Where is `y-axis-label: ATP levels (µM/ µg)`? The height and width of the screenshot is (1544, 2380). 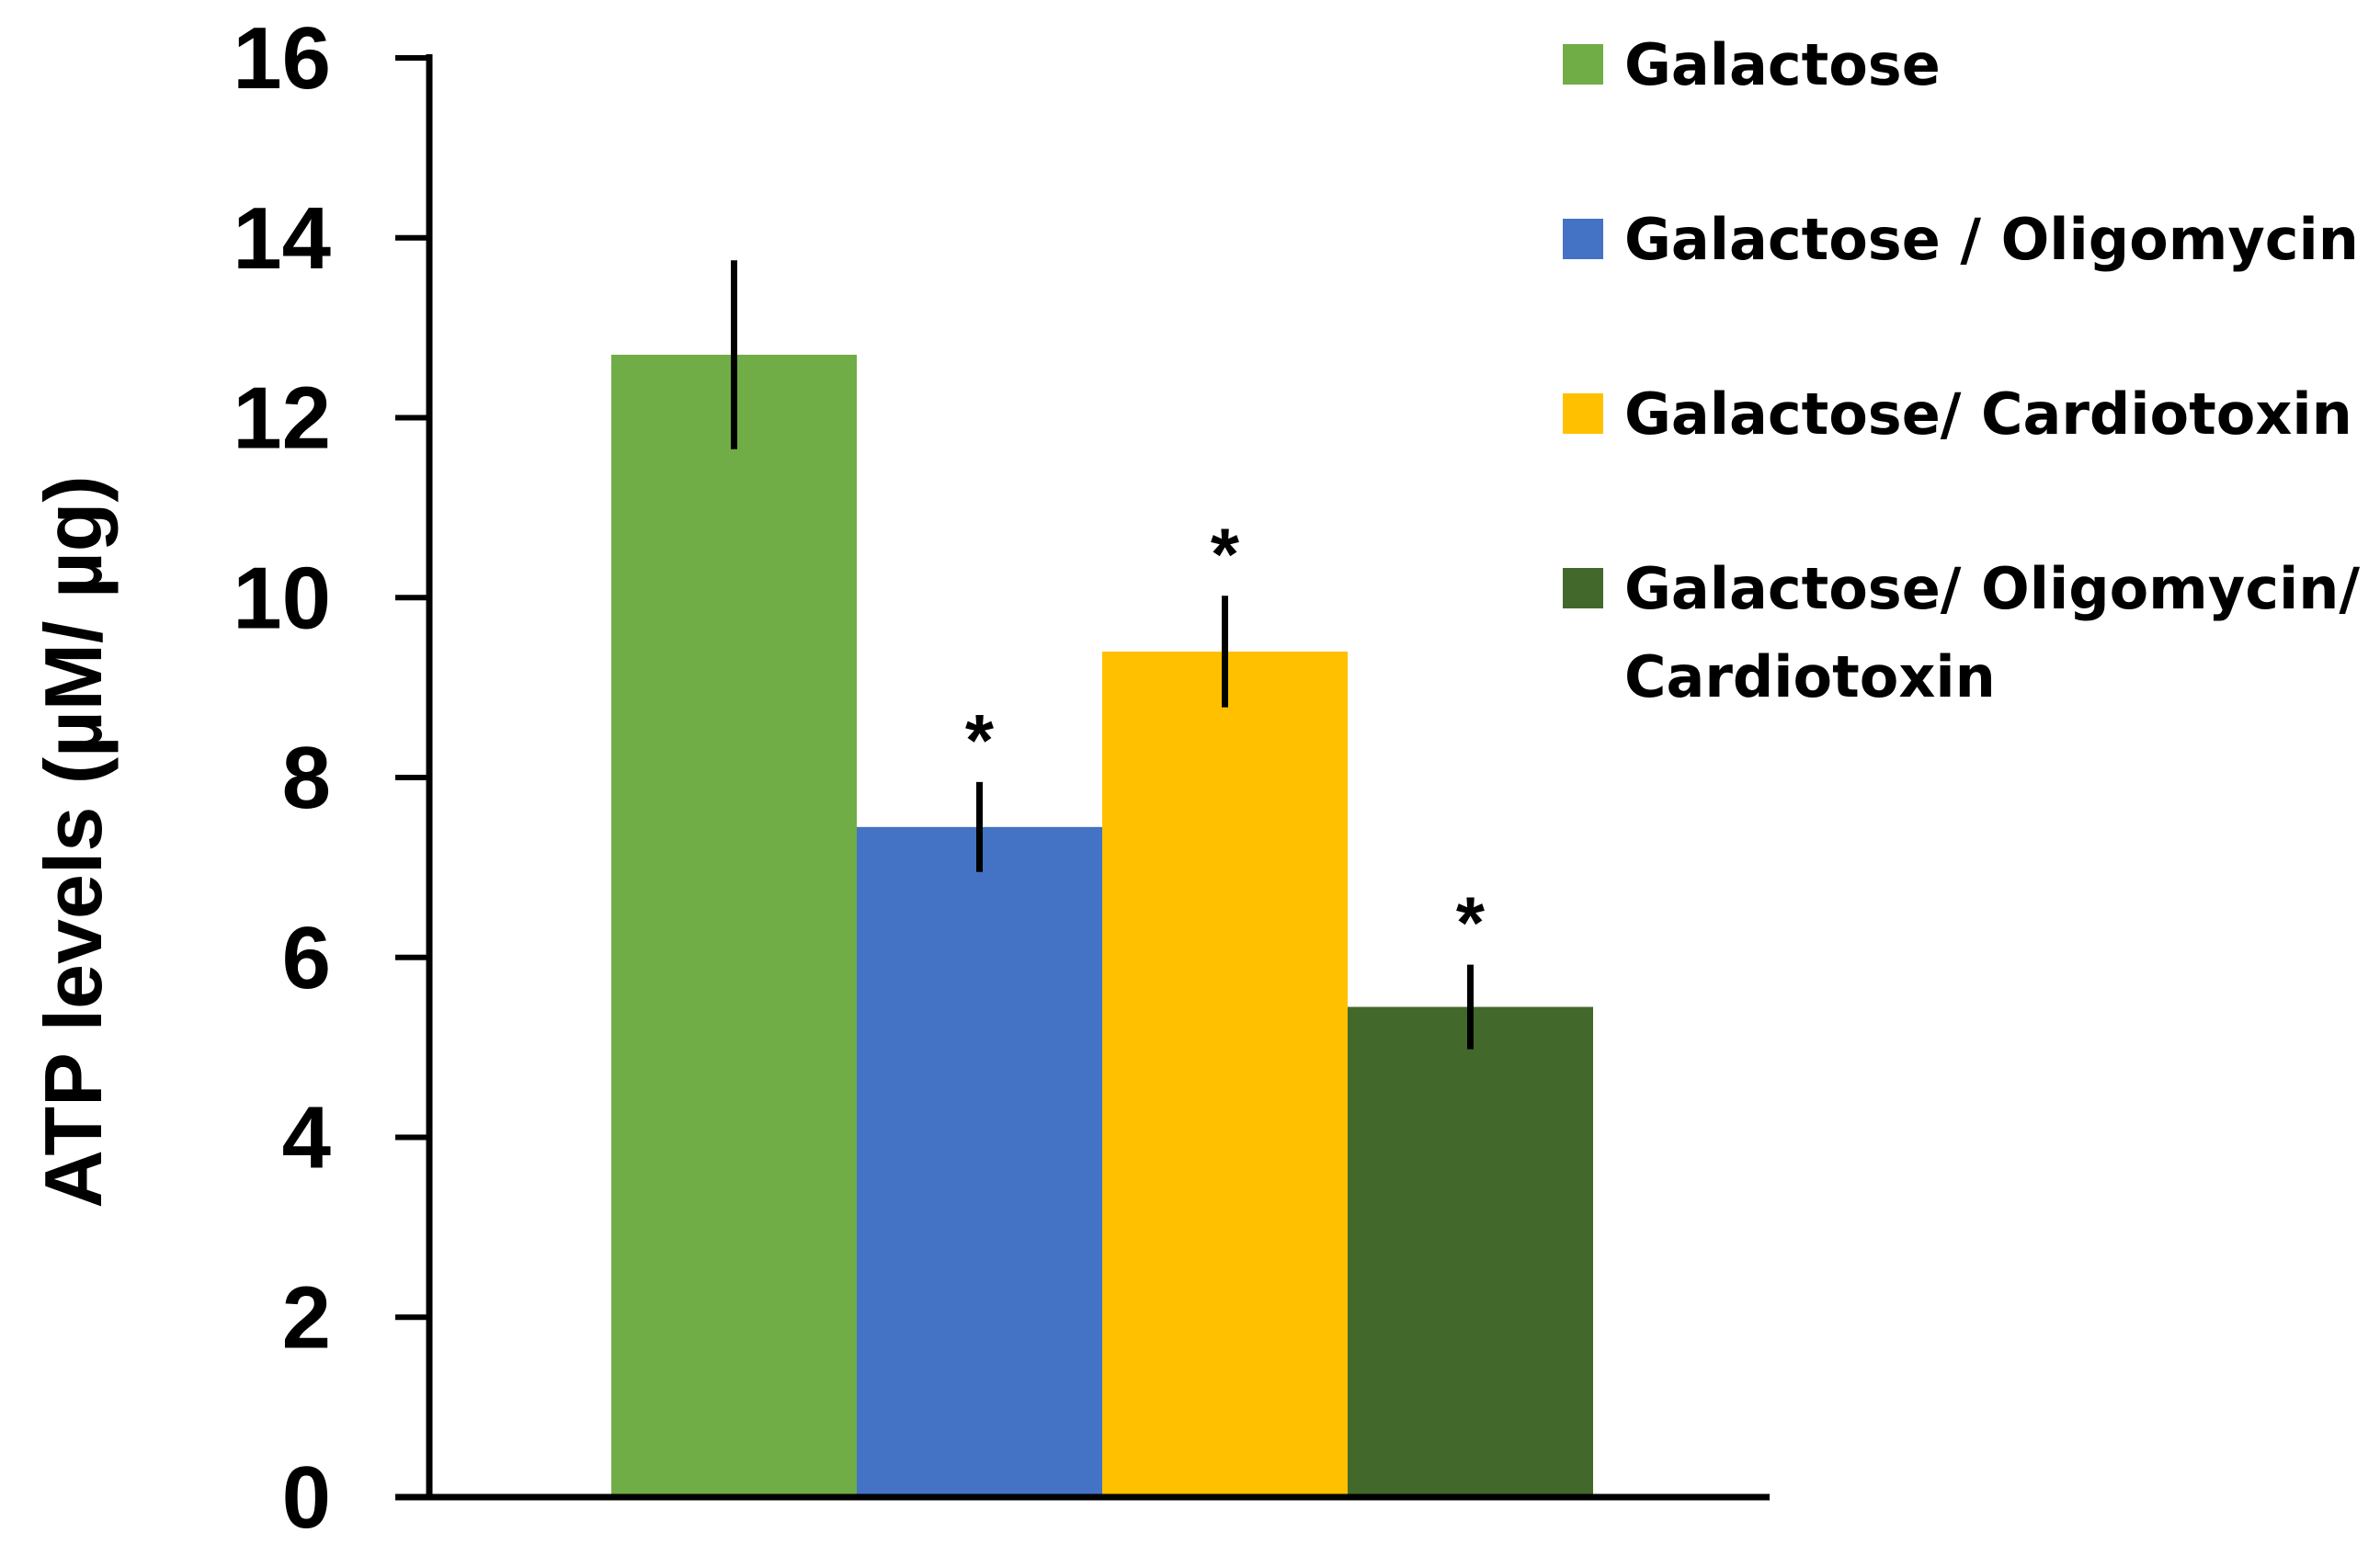
y-axis-label: ATP levels (µM/ µg) is located at coordinates (73, 841).